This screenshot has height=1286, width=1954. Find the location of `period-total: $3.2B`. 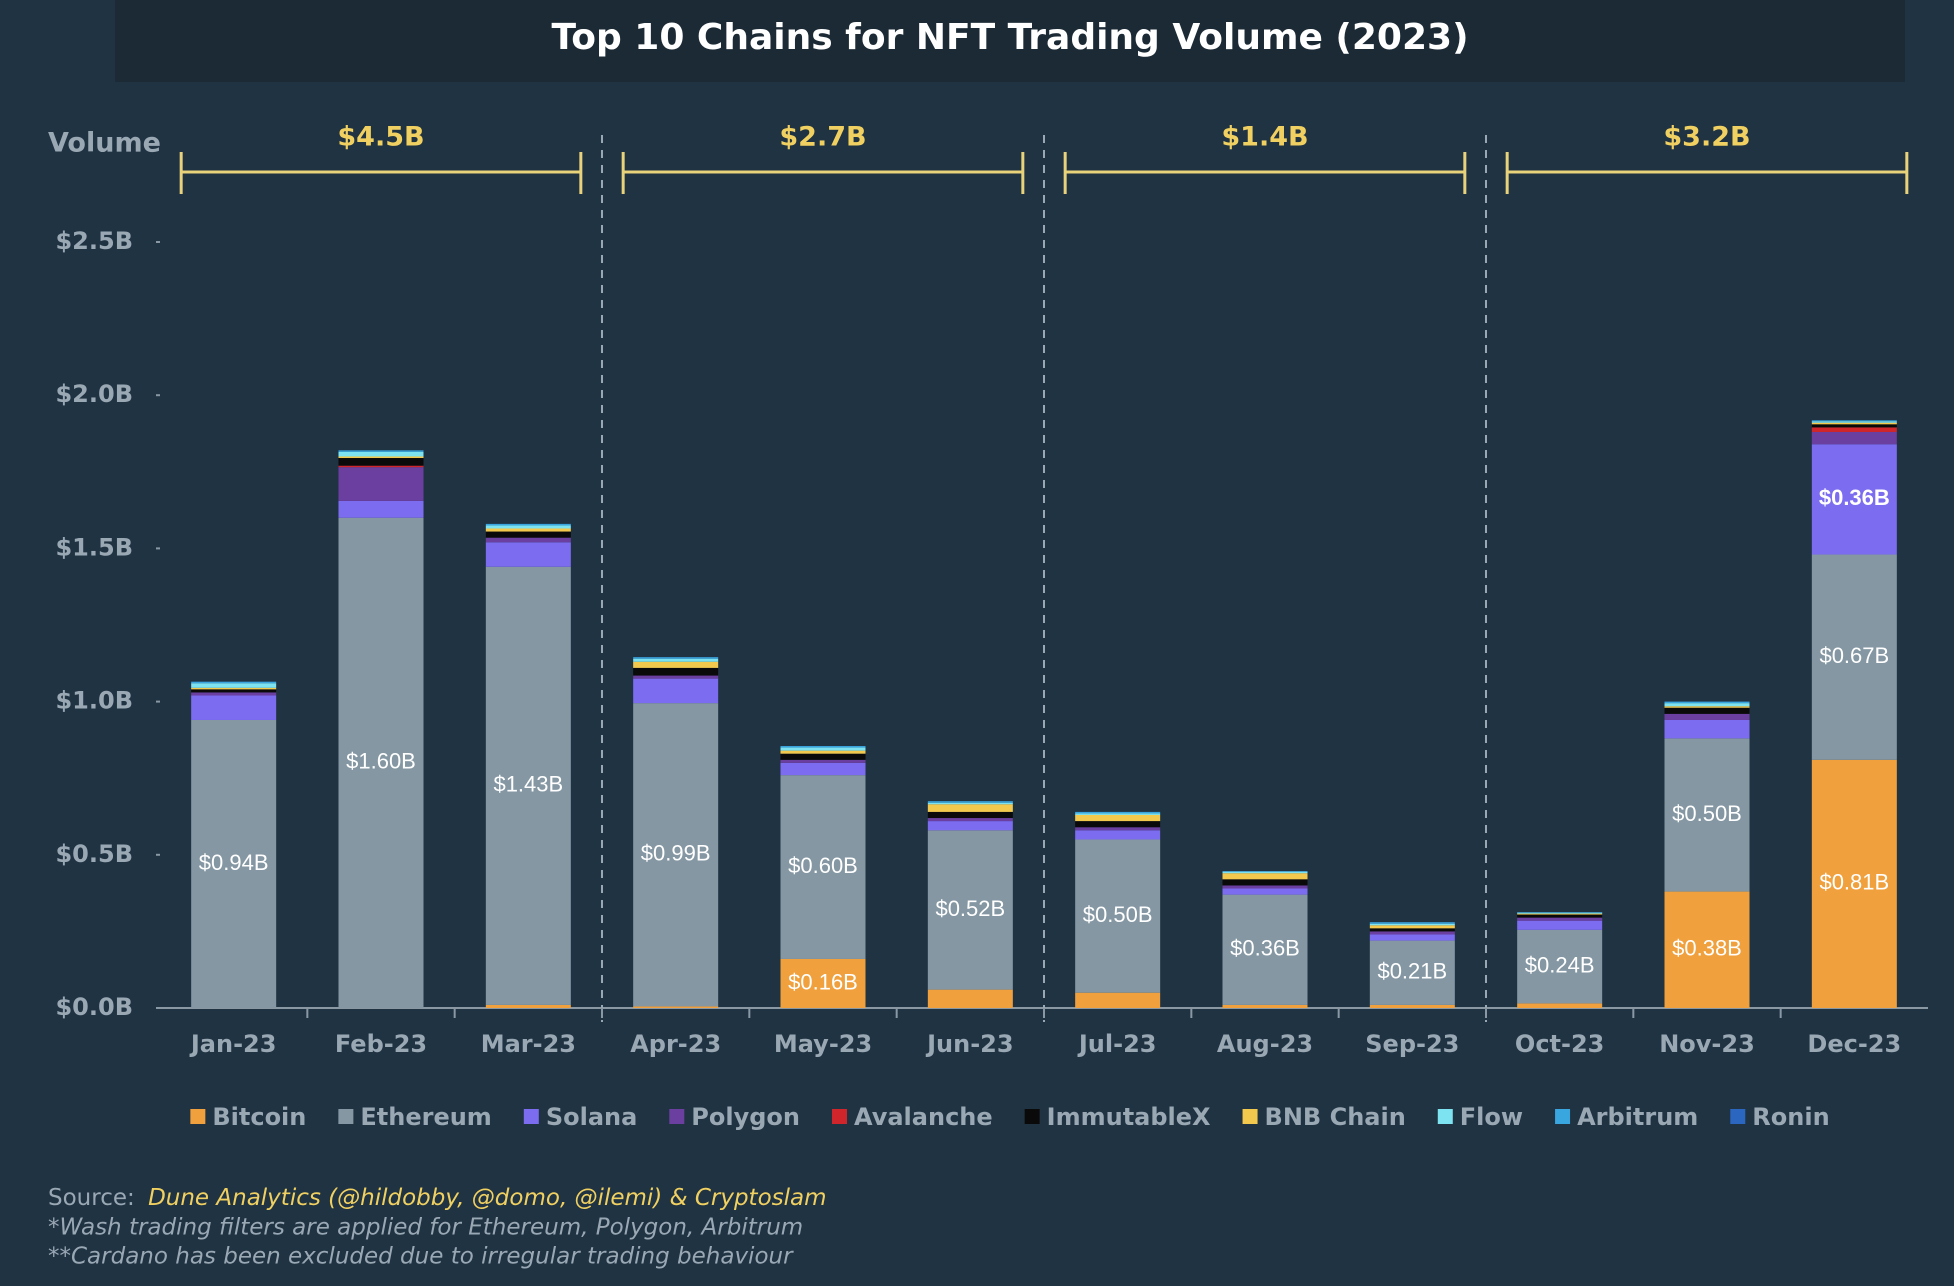

period-total: $3.2B is located at coordinates (1706, 137).